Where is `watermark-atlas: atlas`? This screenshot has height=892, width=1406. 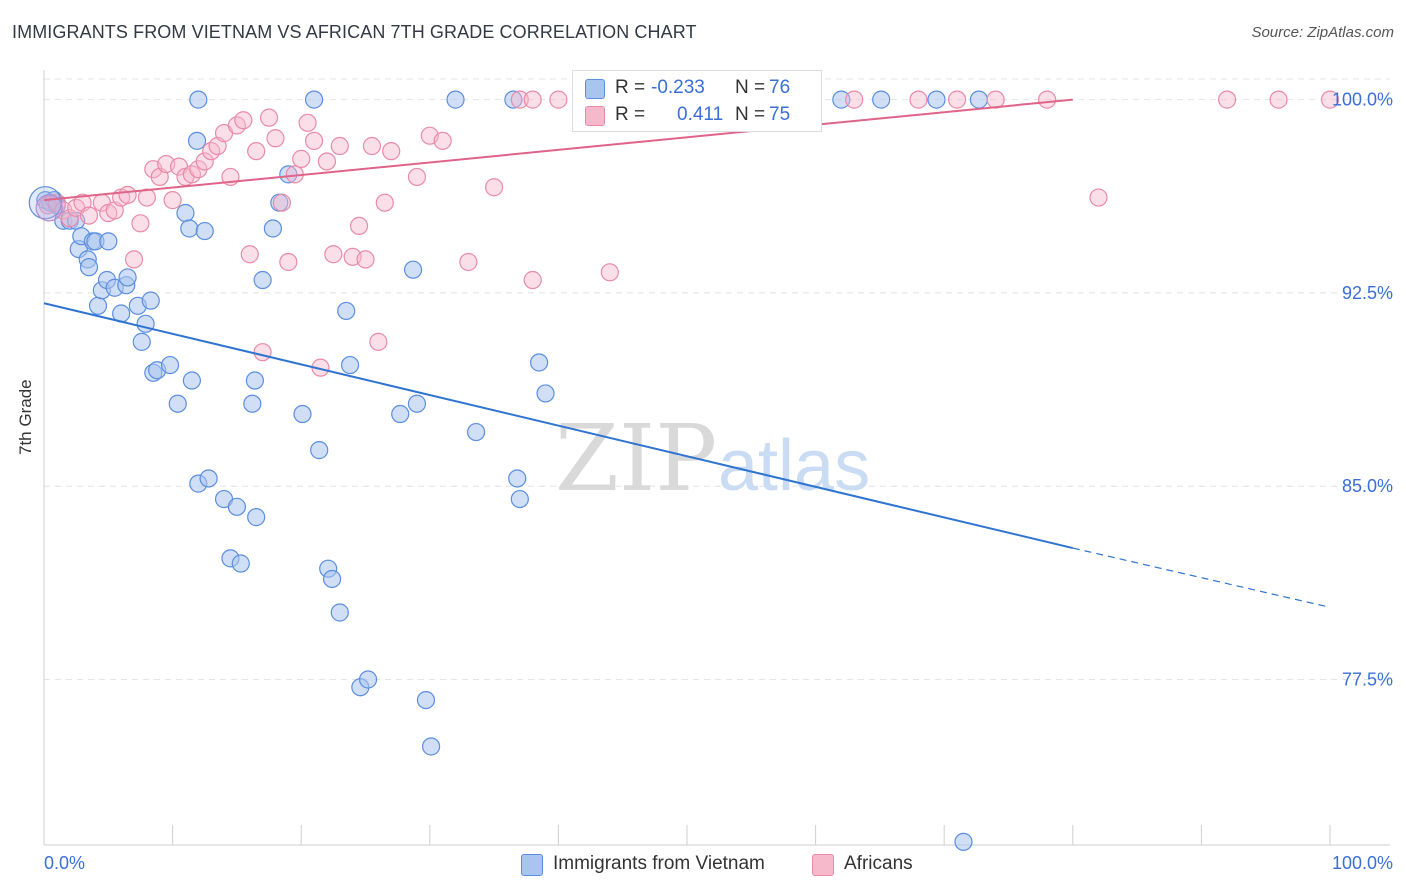 watermark-atlas: atlas is located at coordinates (794, 466).